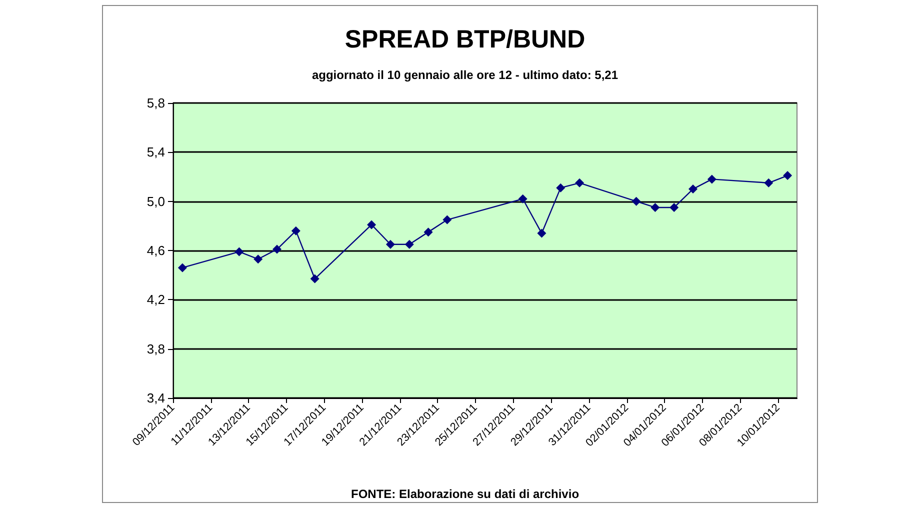 Image resolution: width=920 pixels, height=510 pixels. Describe the element at coordinates (155, 250) in the screenshot. I see `y-tick-label: 4,6` at that location.